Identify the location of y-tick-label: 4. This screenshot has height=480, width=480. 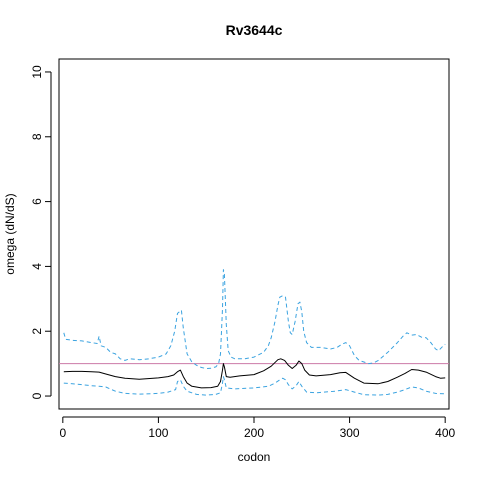
(37, 266).